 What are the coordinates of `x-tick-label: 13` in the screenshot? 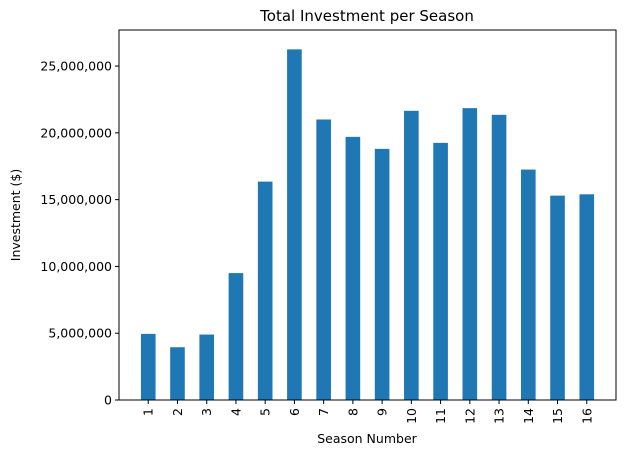 It's located at (499, 416).